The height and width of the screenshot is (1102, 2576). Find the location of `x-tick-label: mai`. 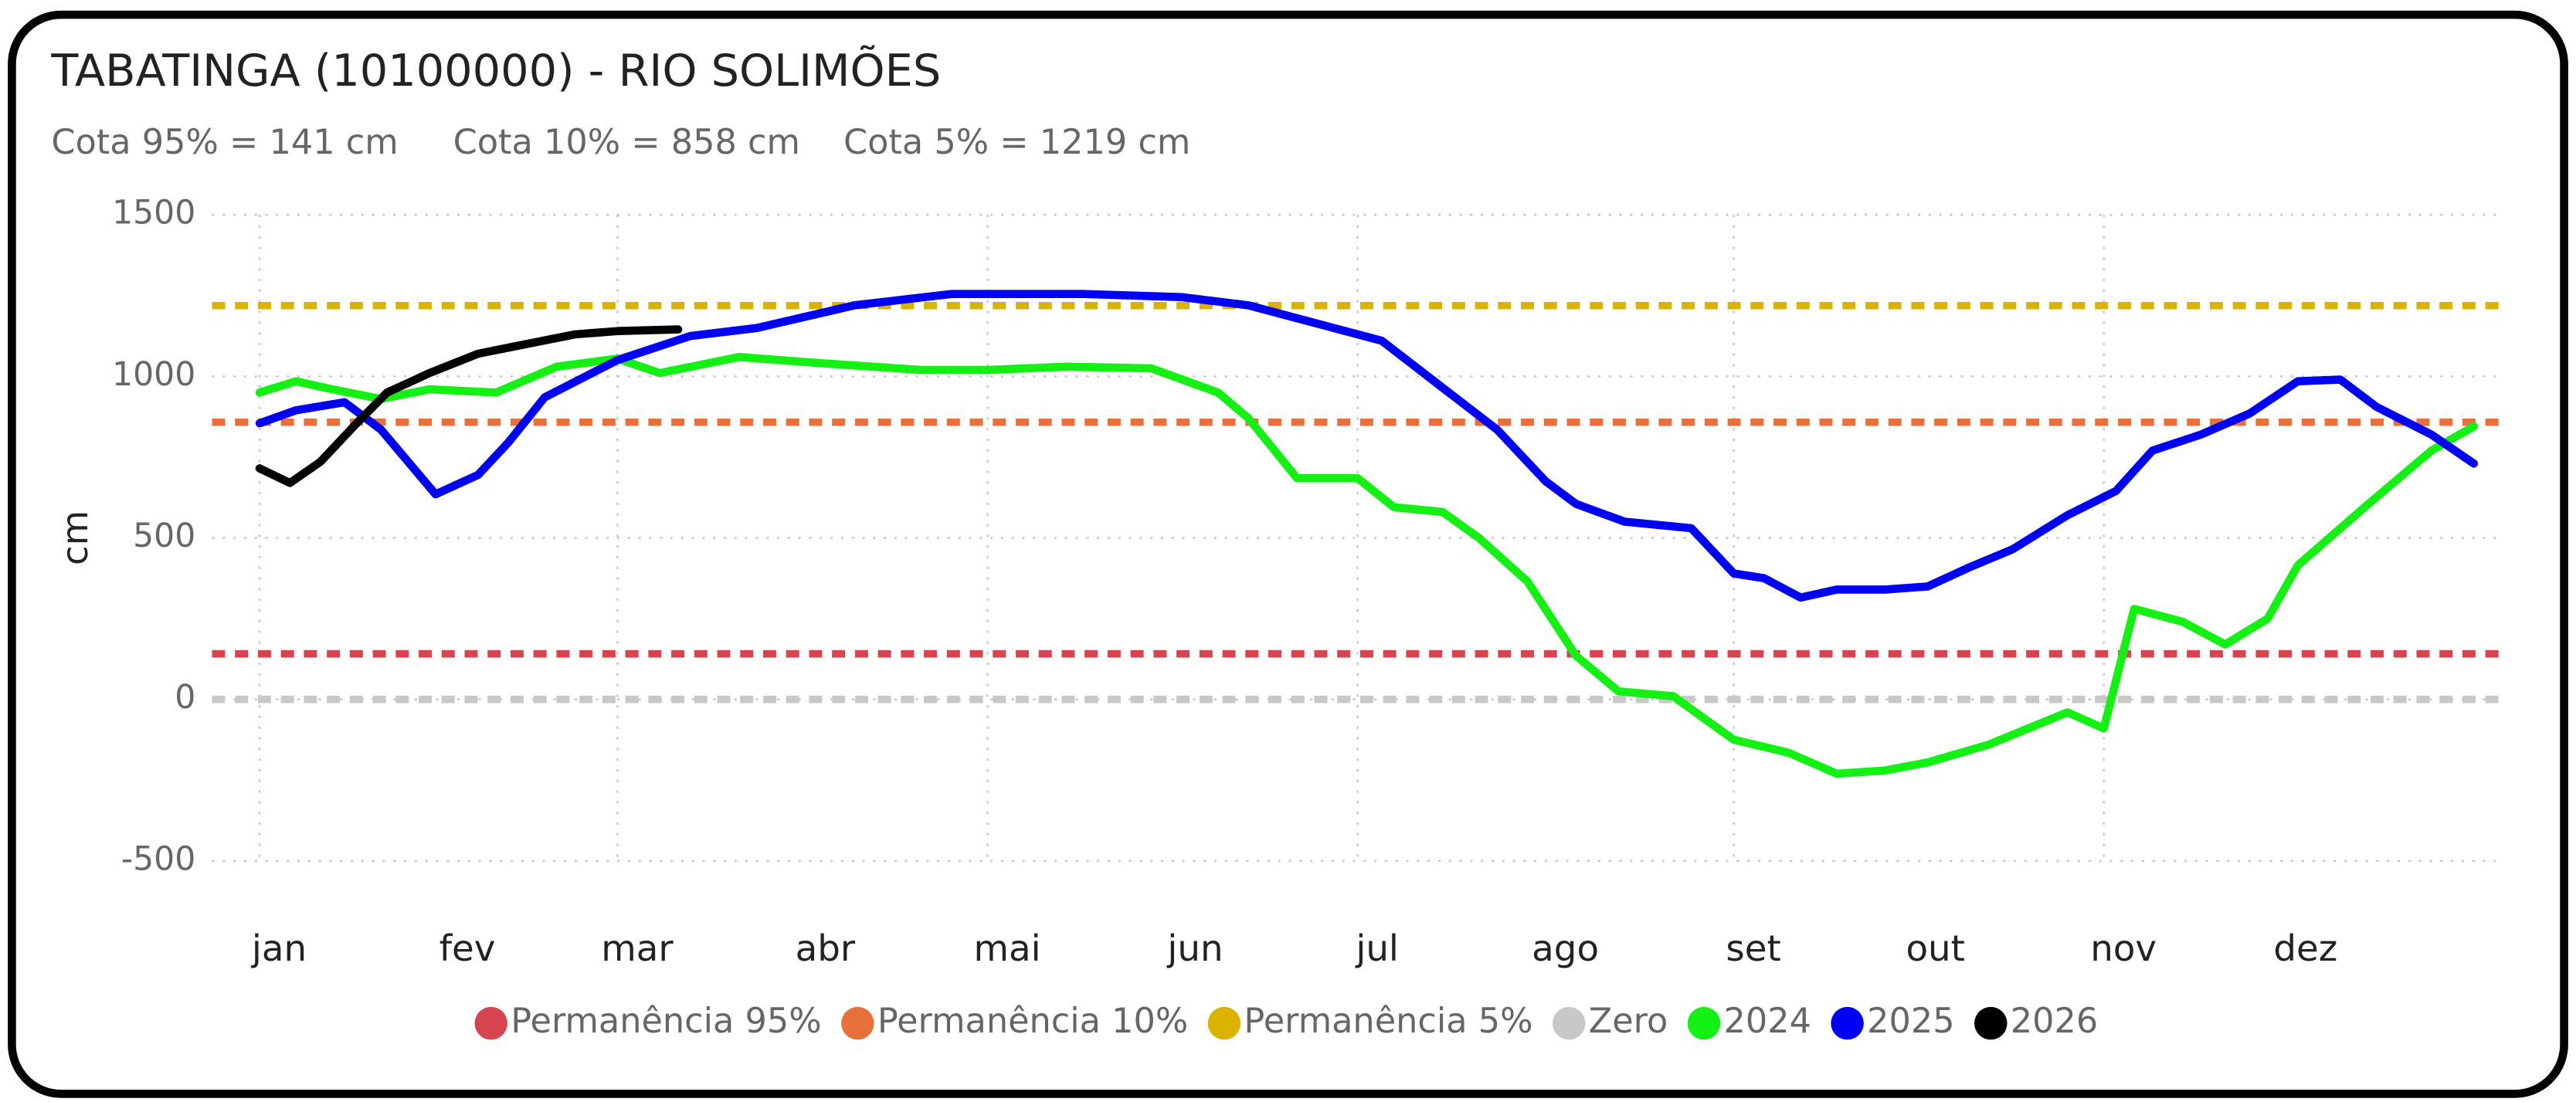

x-tick-label: mai is located at coordinates (1006, 949).